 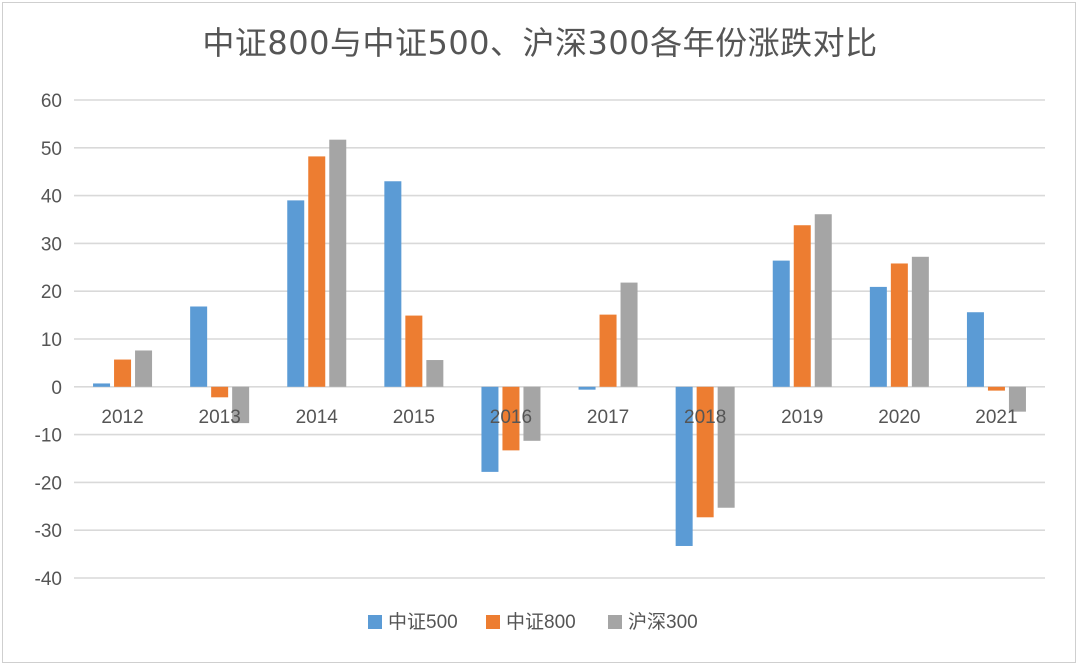 What do you see at coordinates (48, 436) in the screenshot?
I see `y-tick-label: -10` at bounding box center [48, 436].